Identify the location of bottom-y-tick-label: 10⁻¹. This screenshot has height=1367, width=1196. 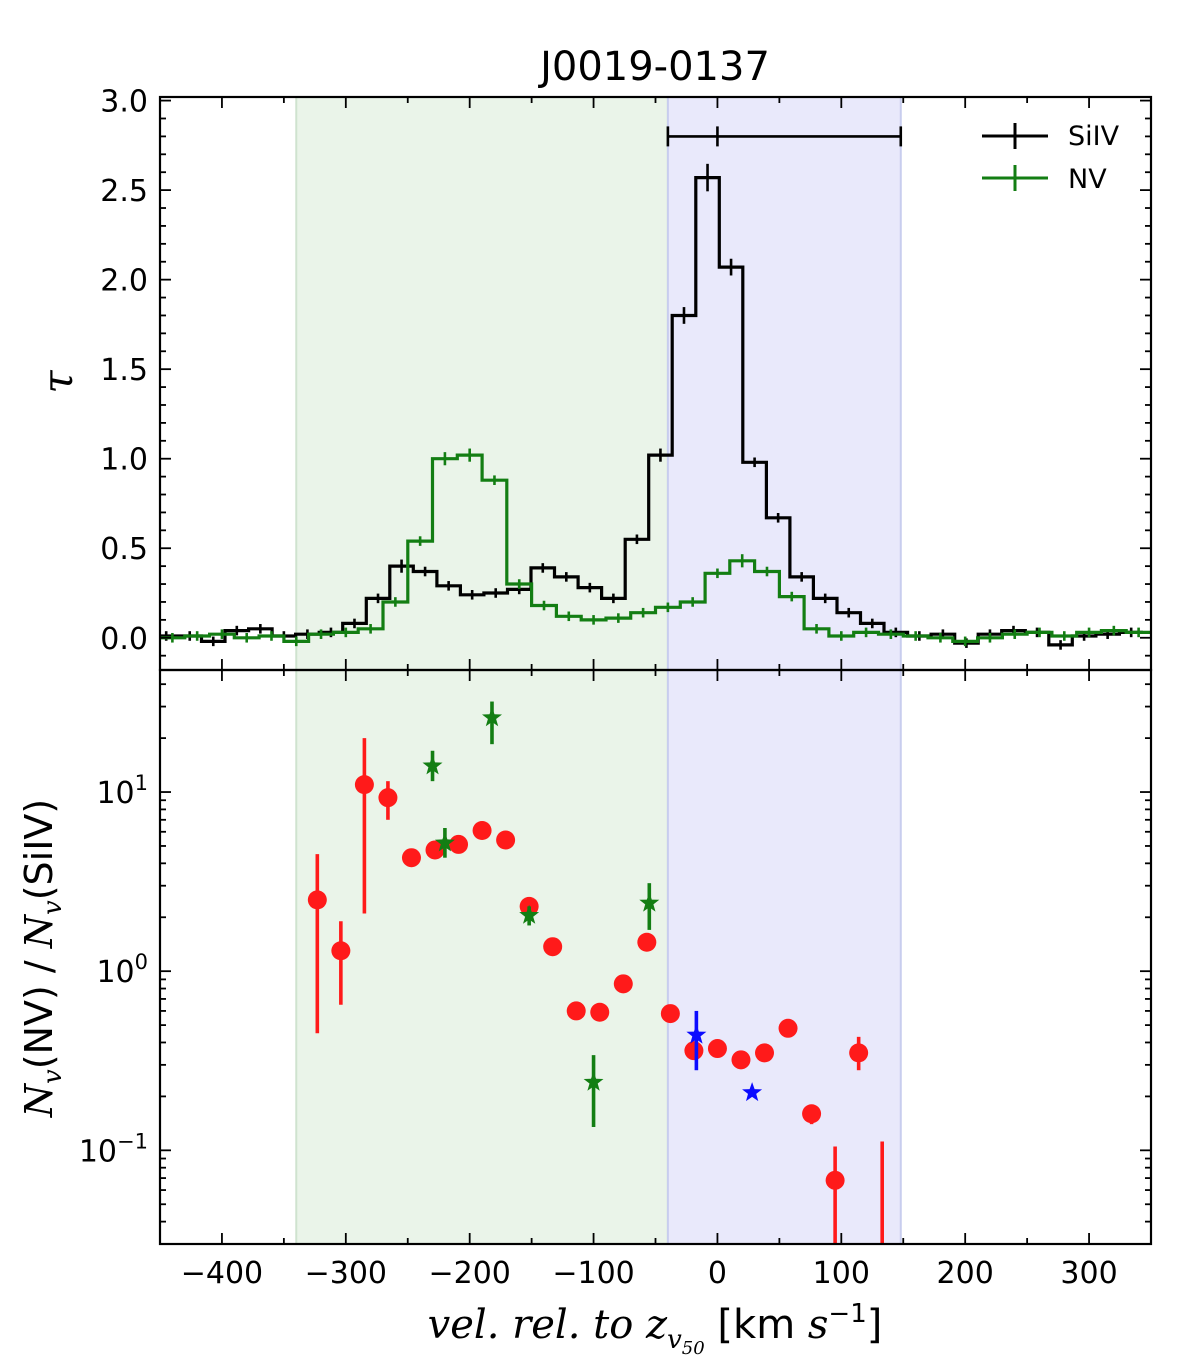
(113, 1149).